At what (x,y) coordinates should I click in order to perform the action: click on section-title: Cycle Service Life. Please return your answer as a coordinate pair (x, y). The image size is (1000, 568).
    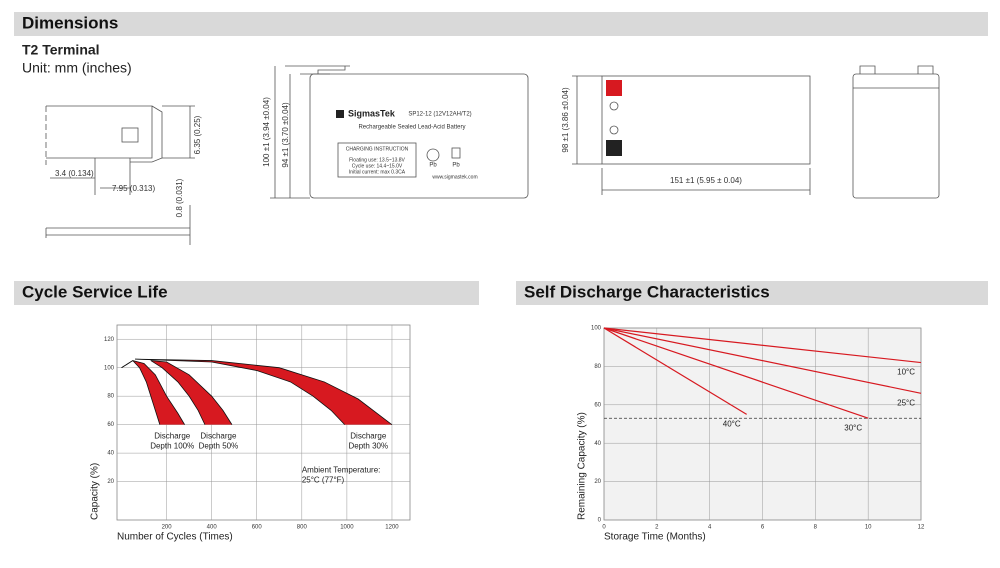
    Looking at the image, I should click on (95, 291).